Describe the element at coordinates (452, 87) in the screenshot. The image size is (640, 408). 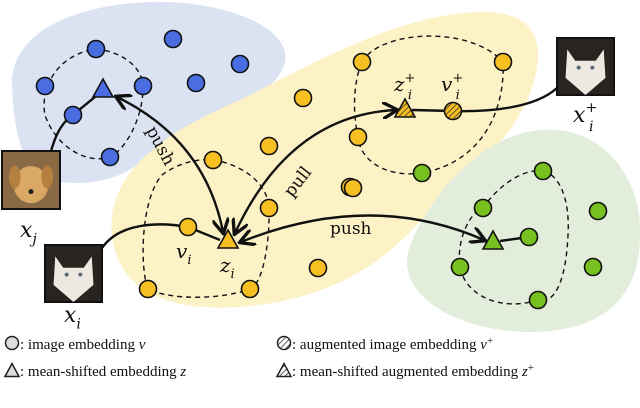
I see `v-i-plus-label: v+ i` at that location.